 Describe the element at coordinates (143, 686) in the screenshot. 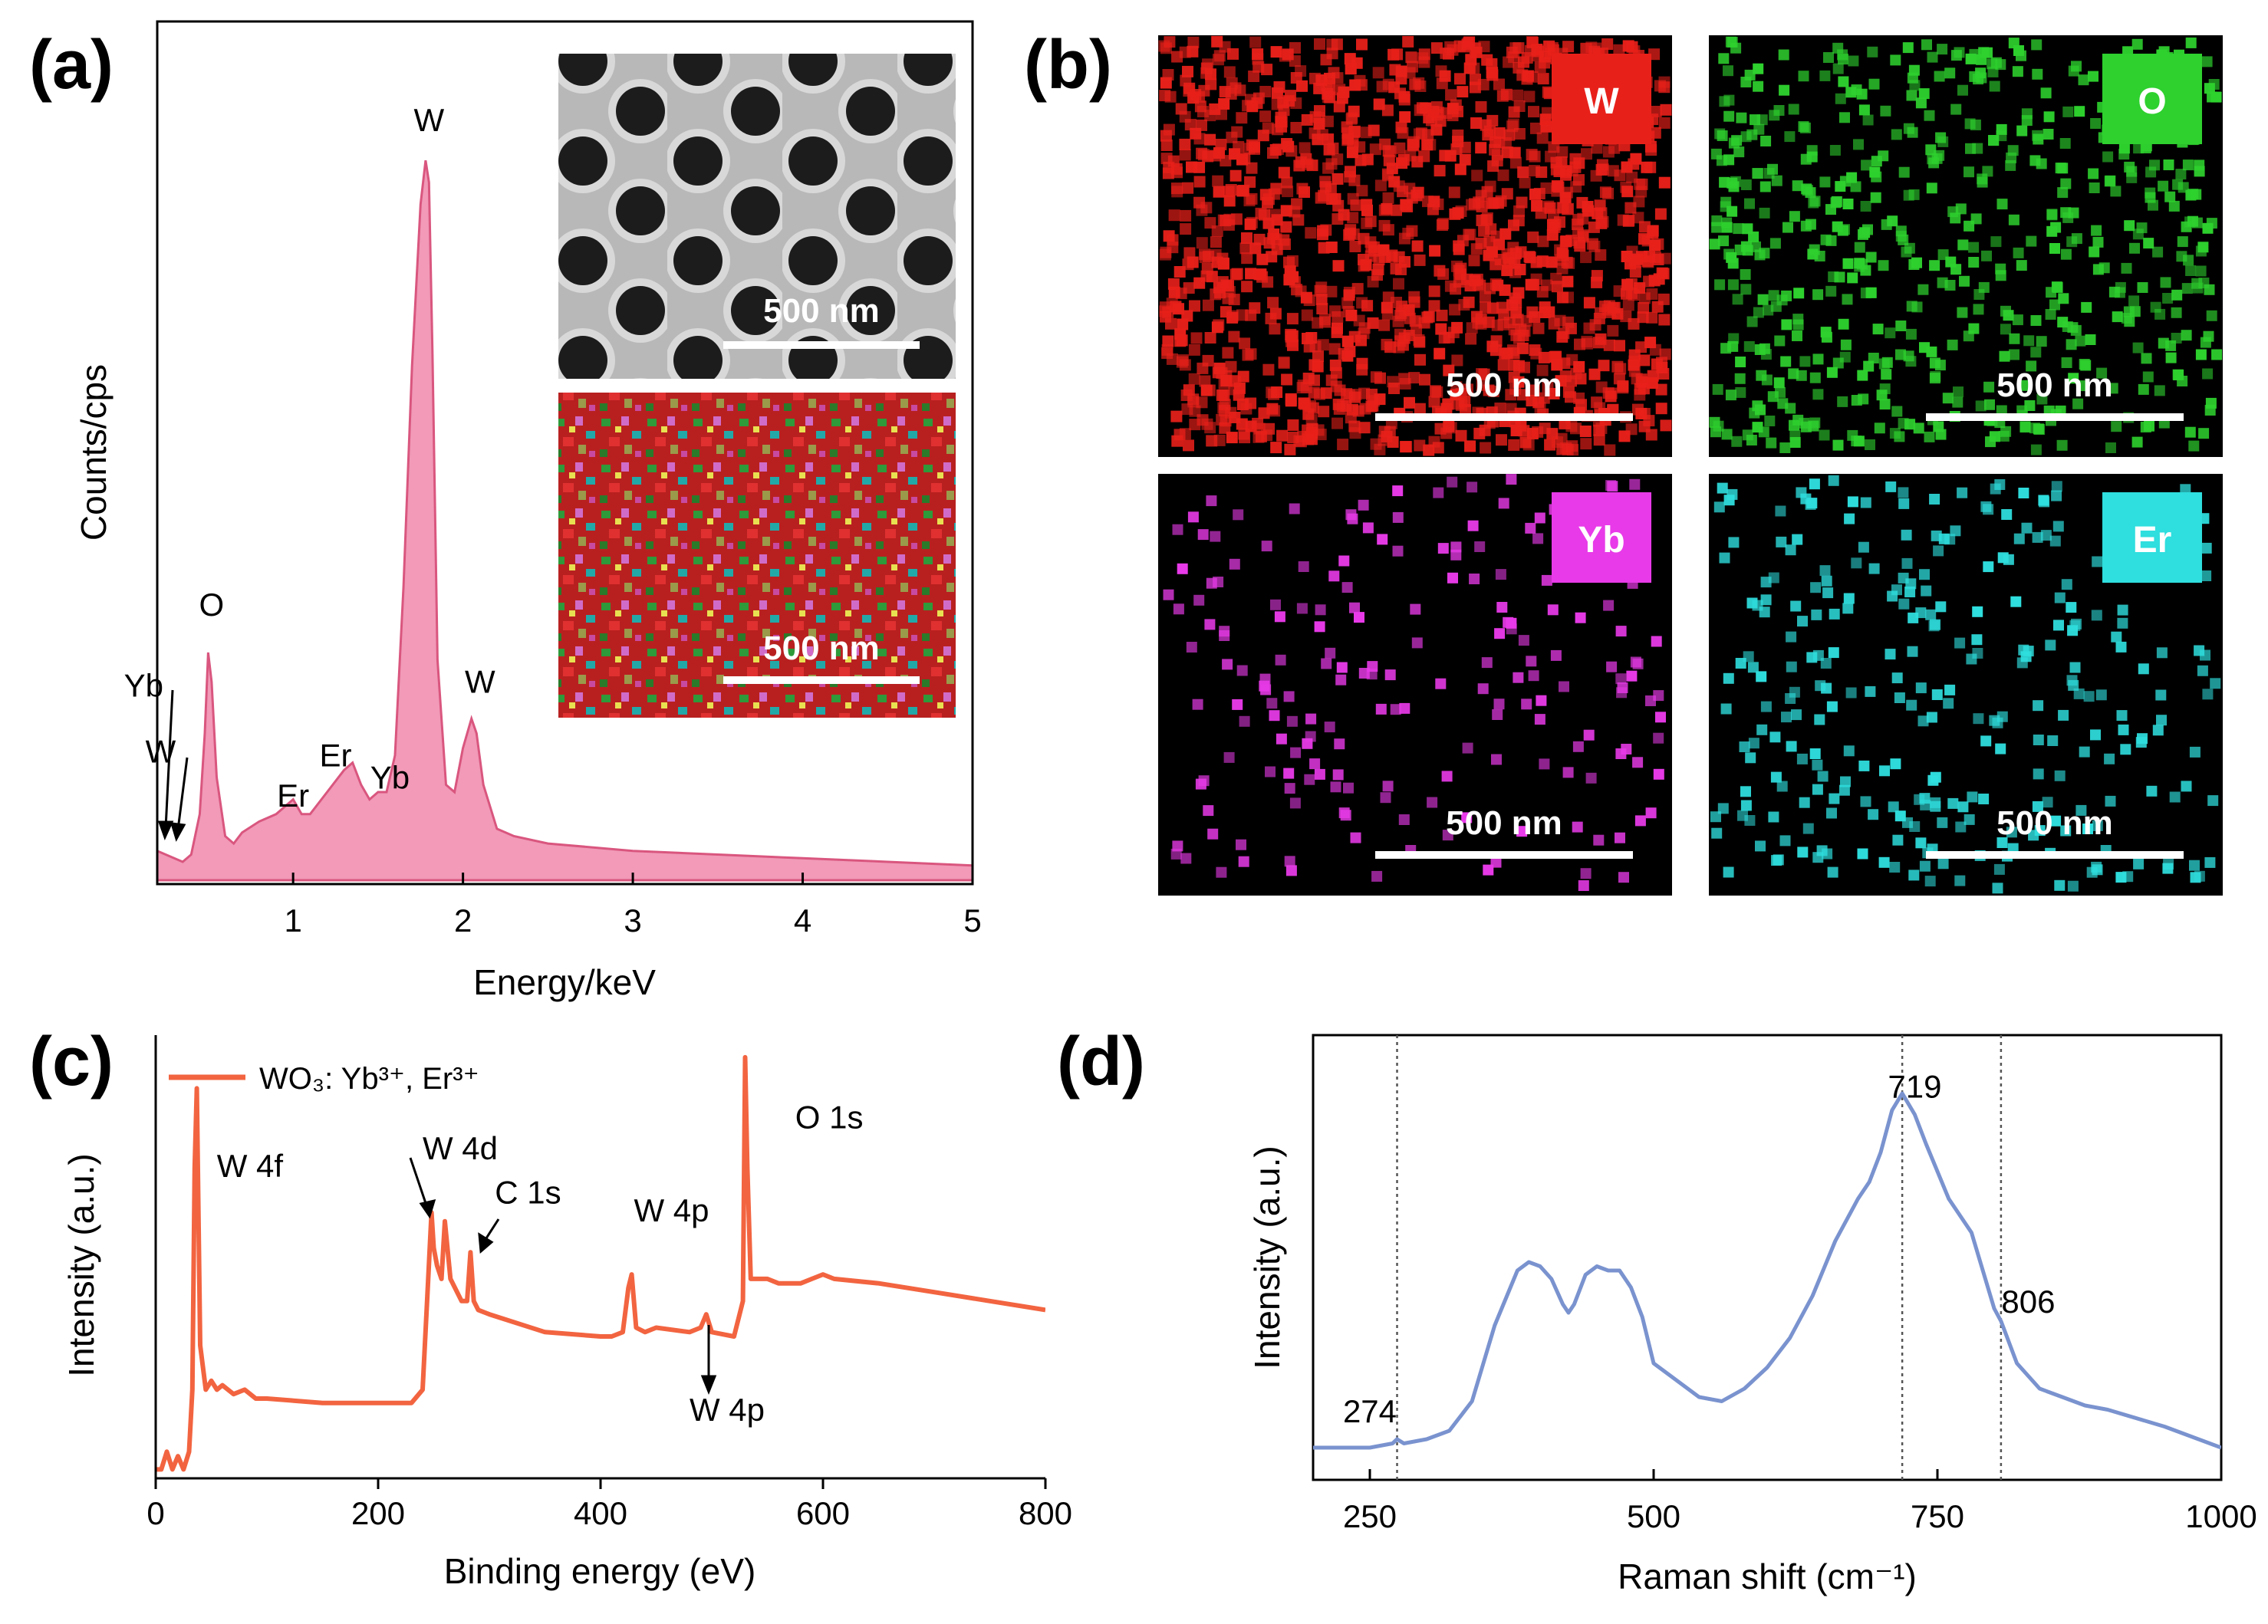

I see `eds-peak-label: Yb` at that location.